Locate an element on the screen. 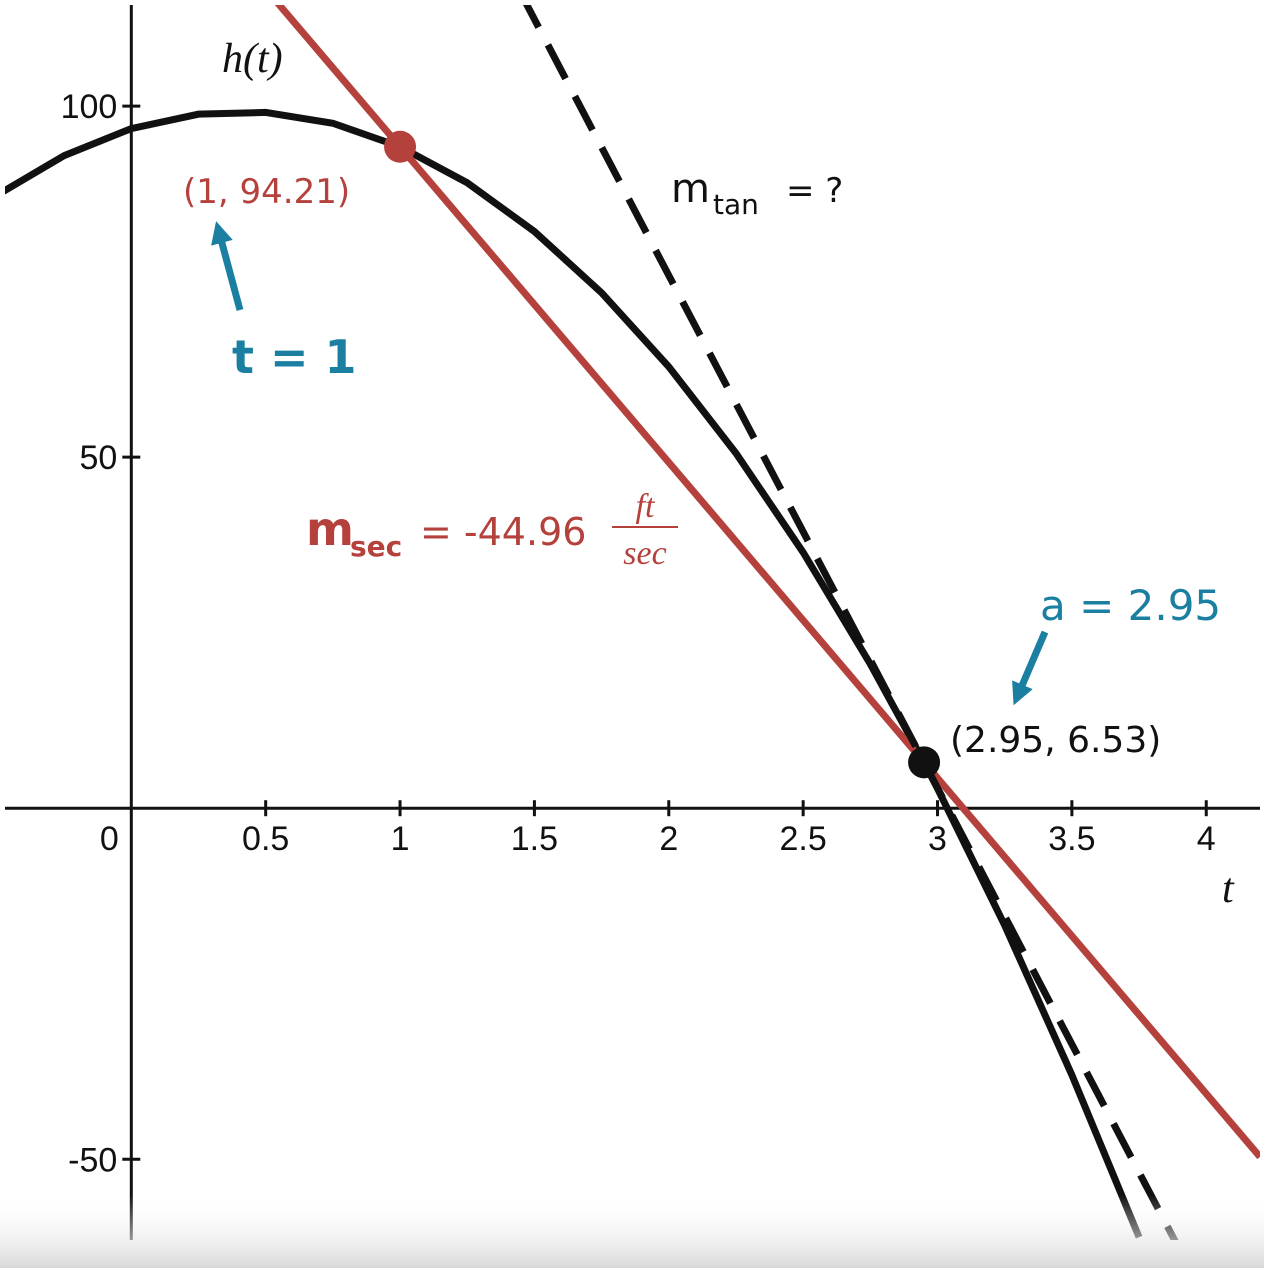 This screenshot has height=1268, width=1264. x-tick-label: 2.5 is located at coordinates (803, 839).